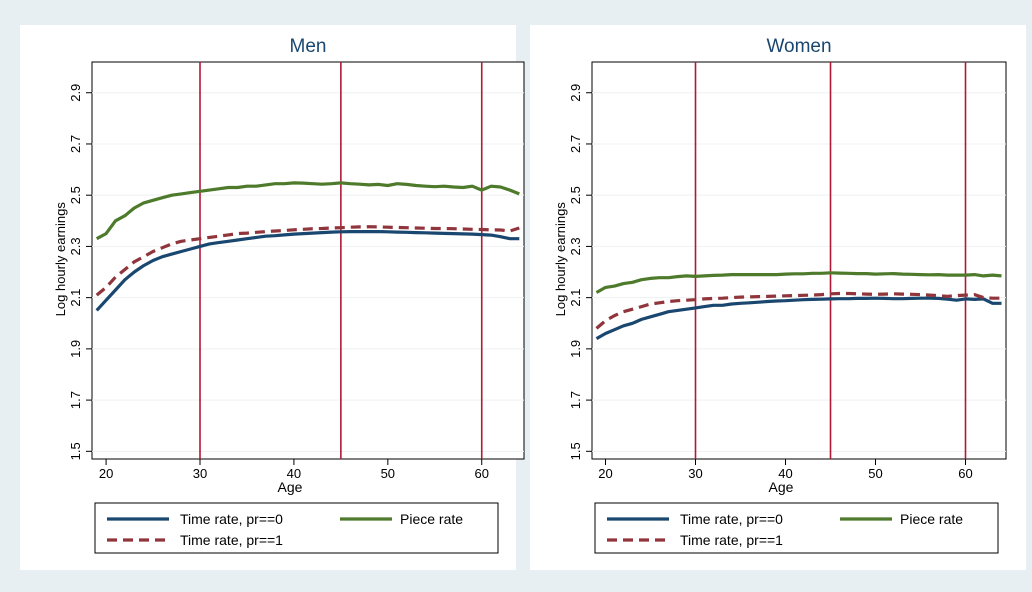 The width and height of the screenshot is (1032, 592). Describe the element at coordinates (308, 46) in the screenshot. I see `chart-title: Men` at that location.